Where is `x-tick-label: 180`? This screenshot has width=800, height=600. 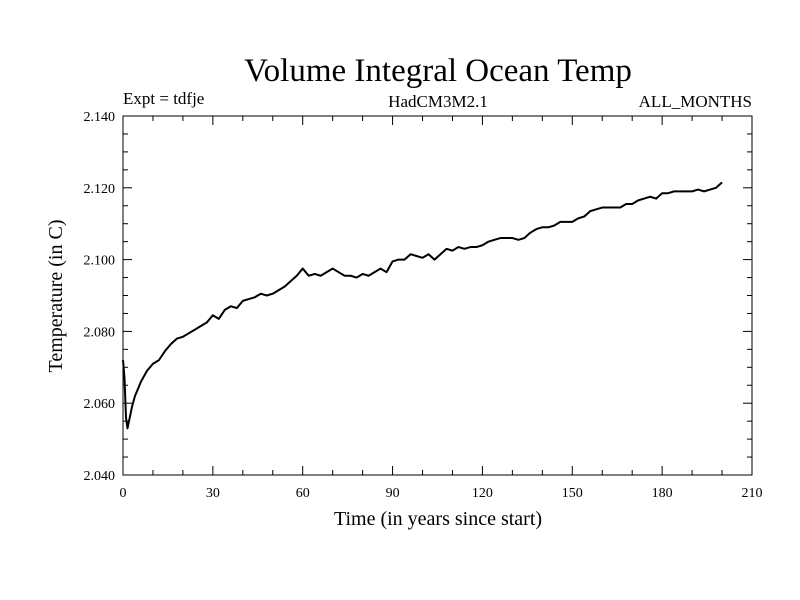 x-tick-label: 180 is located at coordinates (662, 493).